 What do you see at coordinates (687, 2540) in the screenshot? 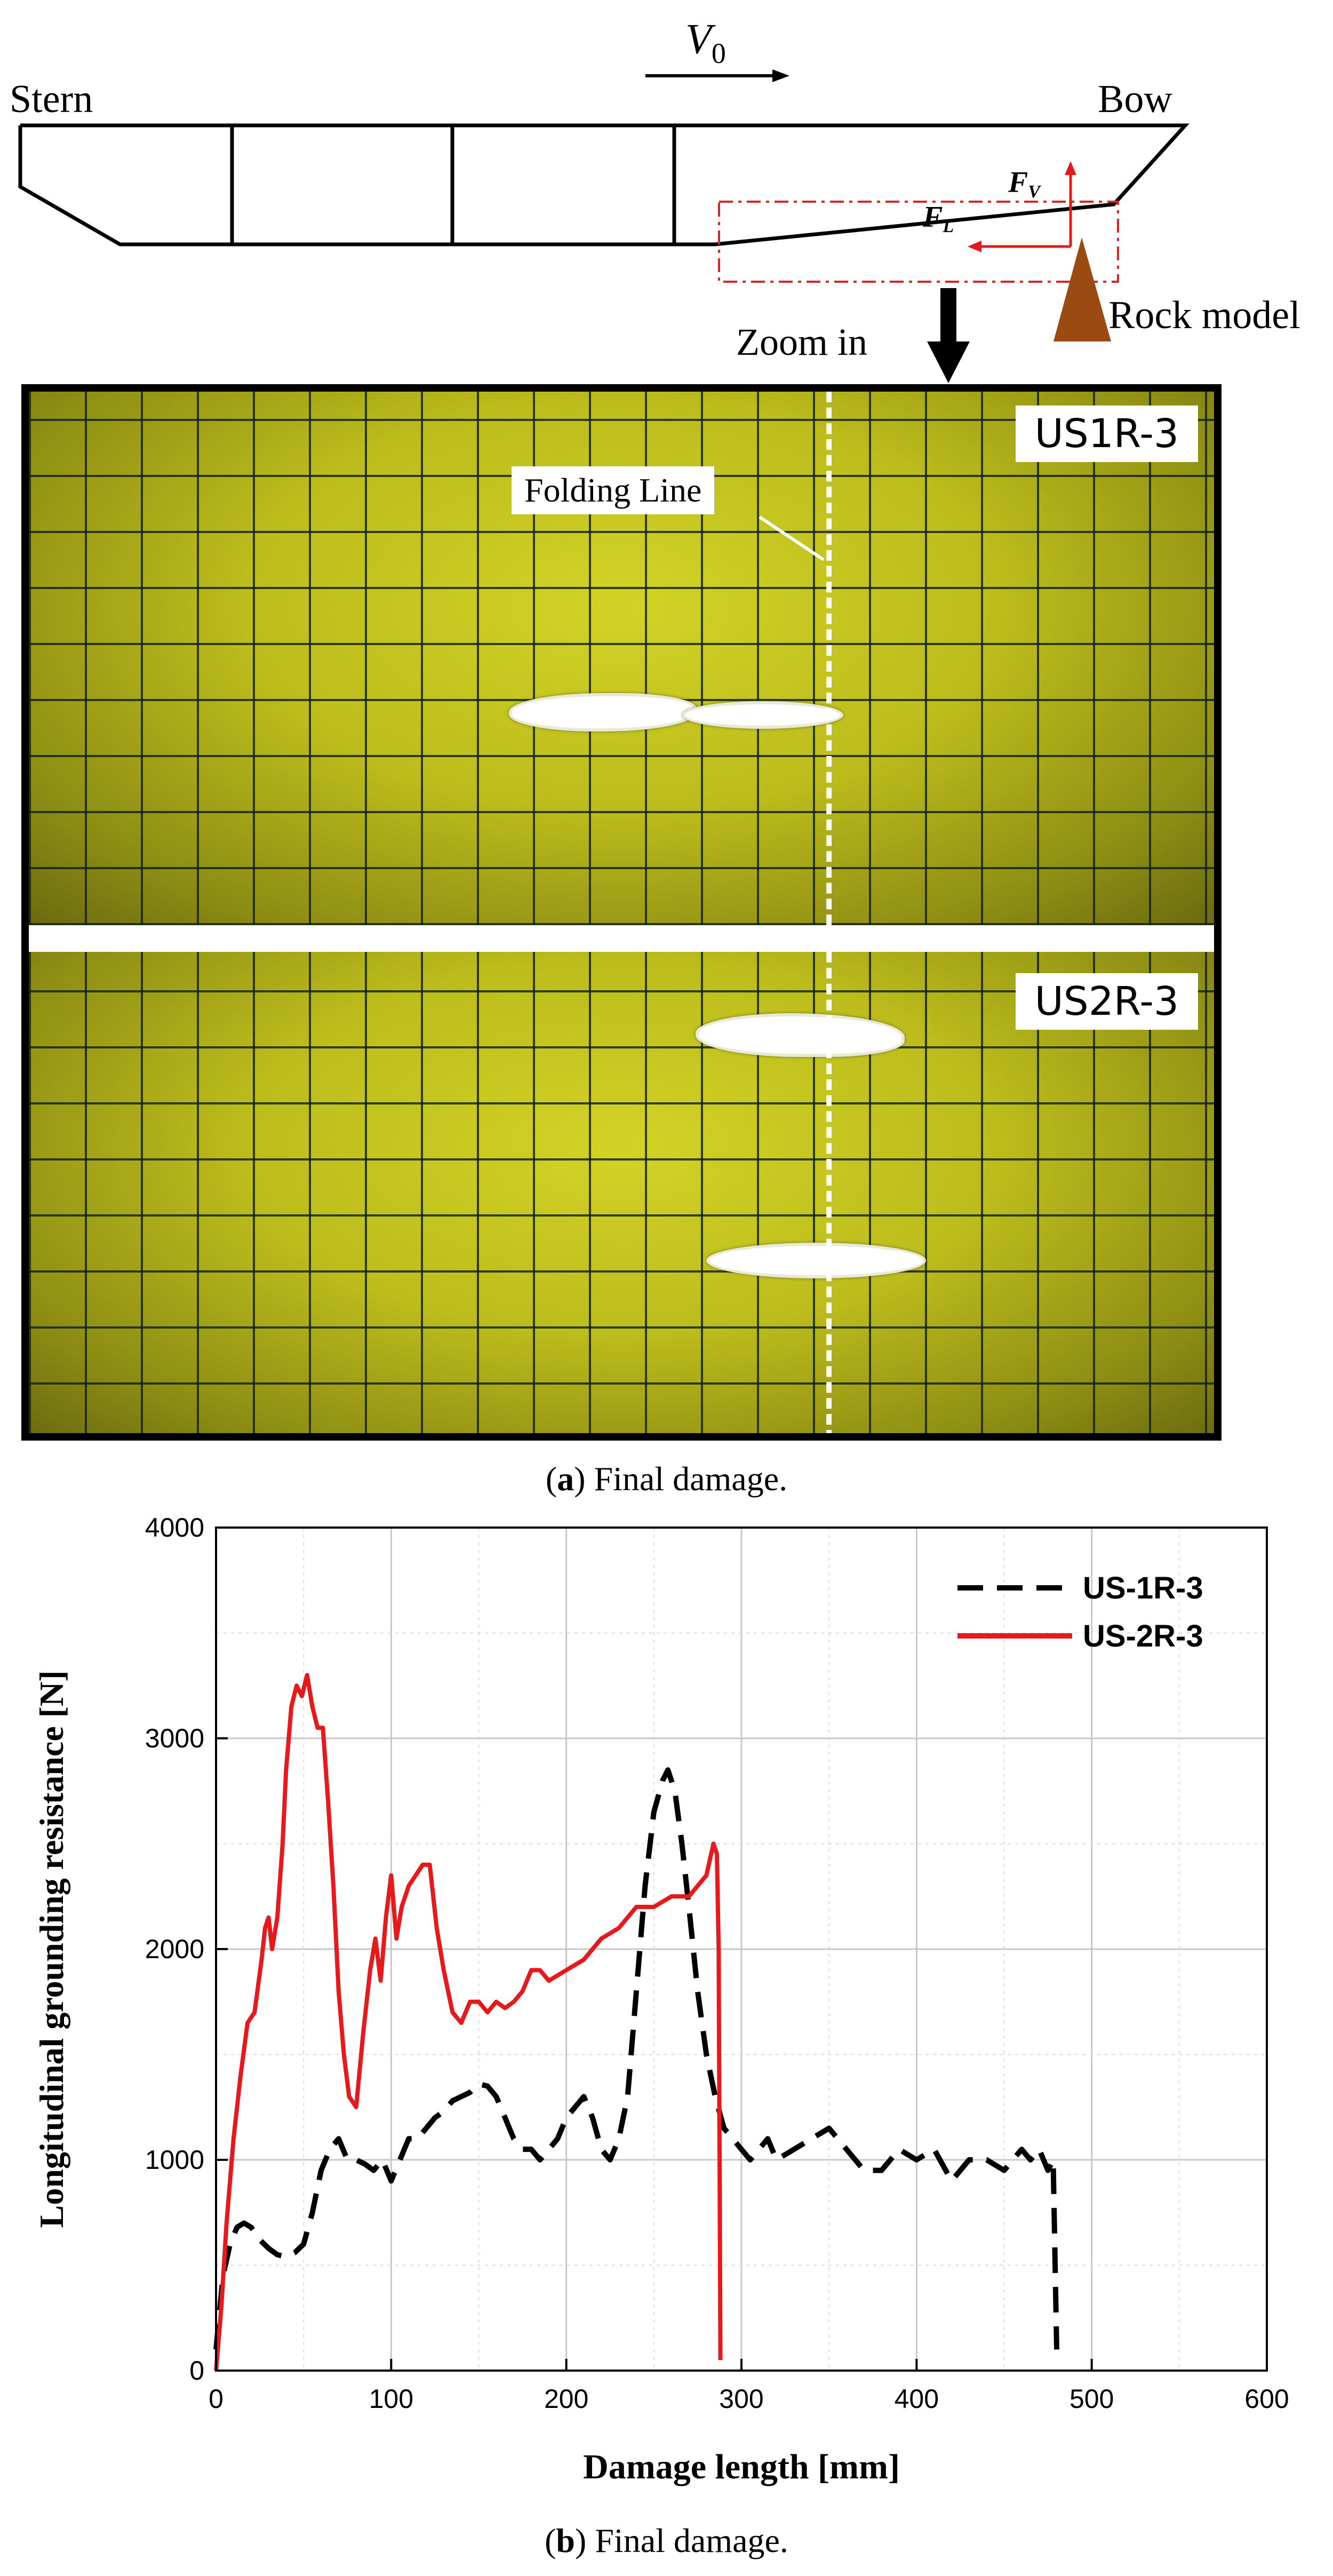
I see `caption-b-text: Final damage.` at bounding box center [687, 2540].